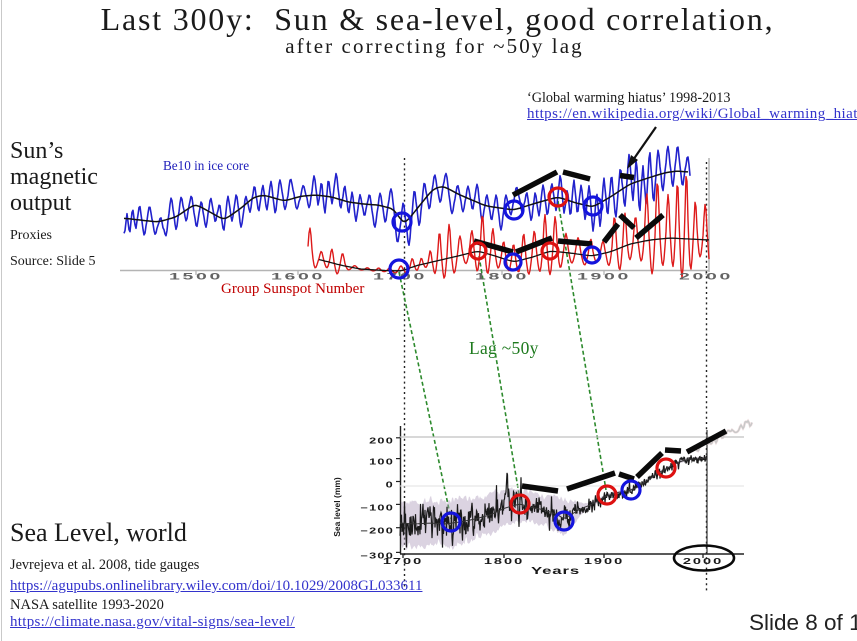  What do you see at coordinates (377, 531) in the screenshot?
I see `svg-text: −200` at bounding box center [377, 531].